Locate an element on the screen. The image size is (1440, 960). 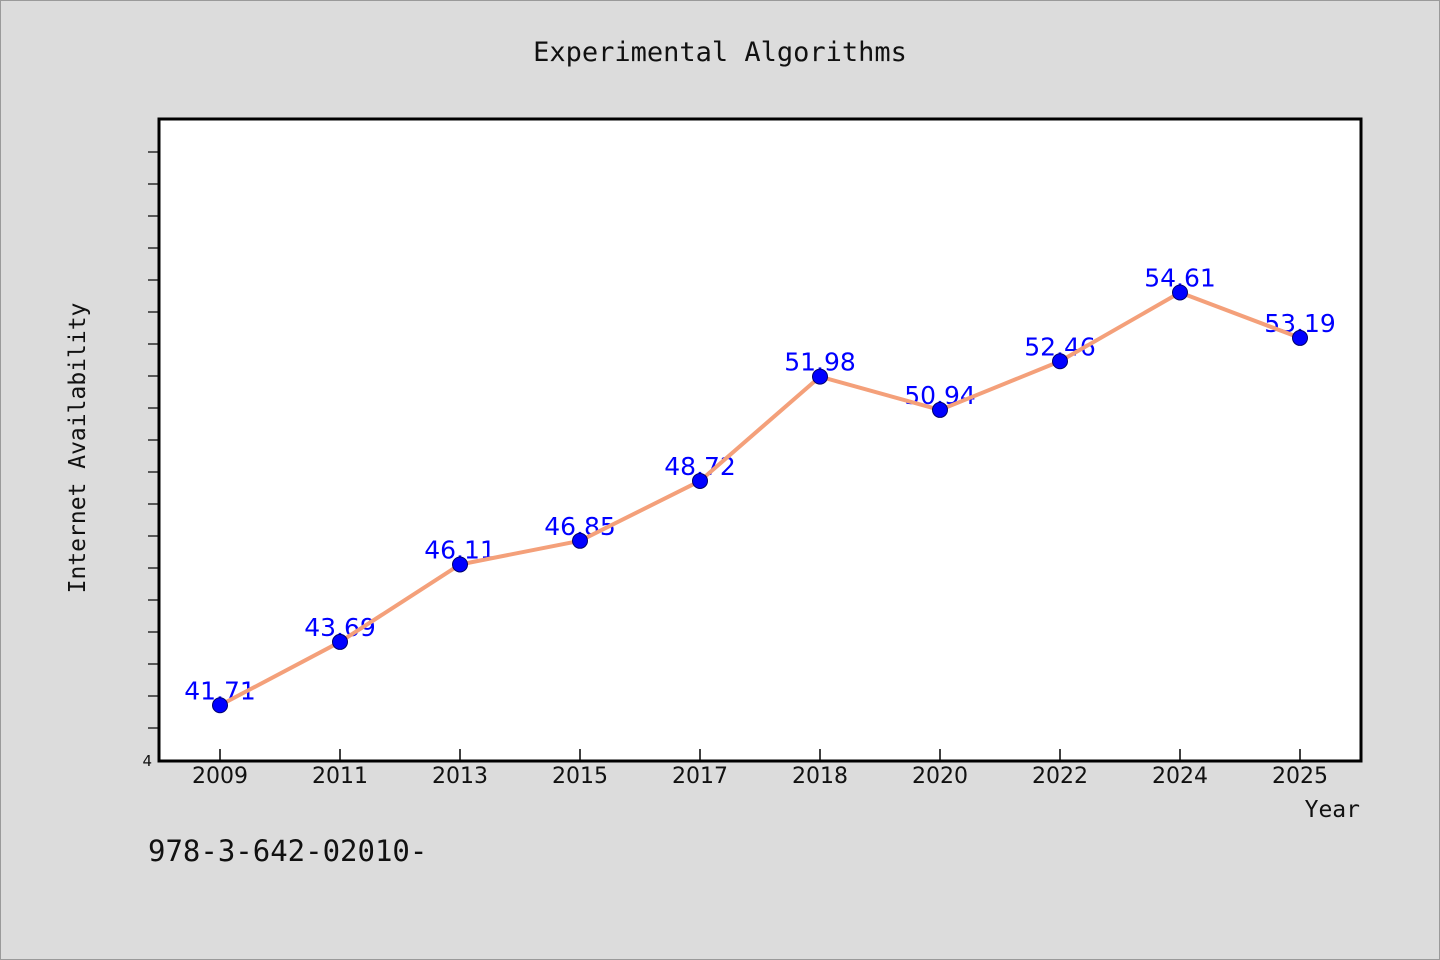
x-tick-label: 2015 is located at coordinates (580, 776).